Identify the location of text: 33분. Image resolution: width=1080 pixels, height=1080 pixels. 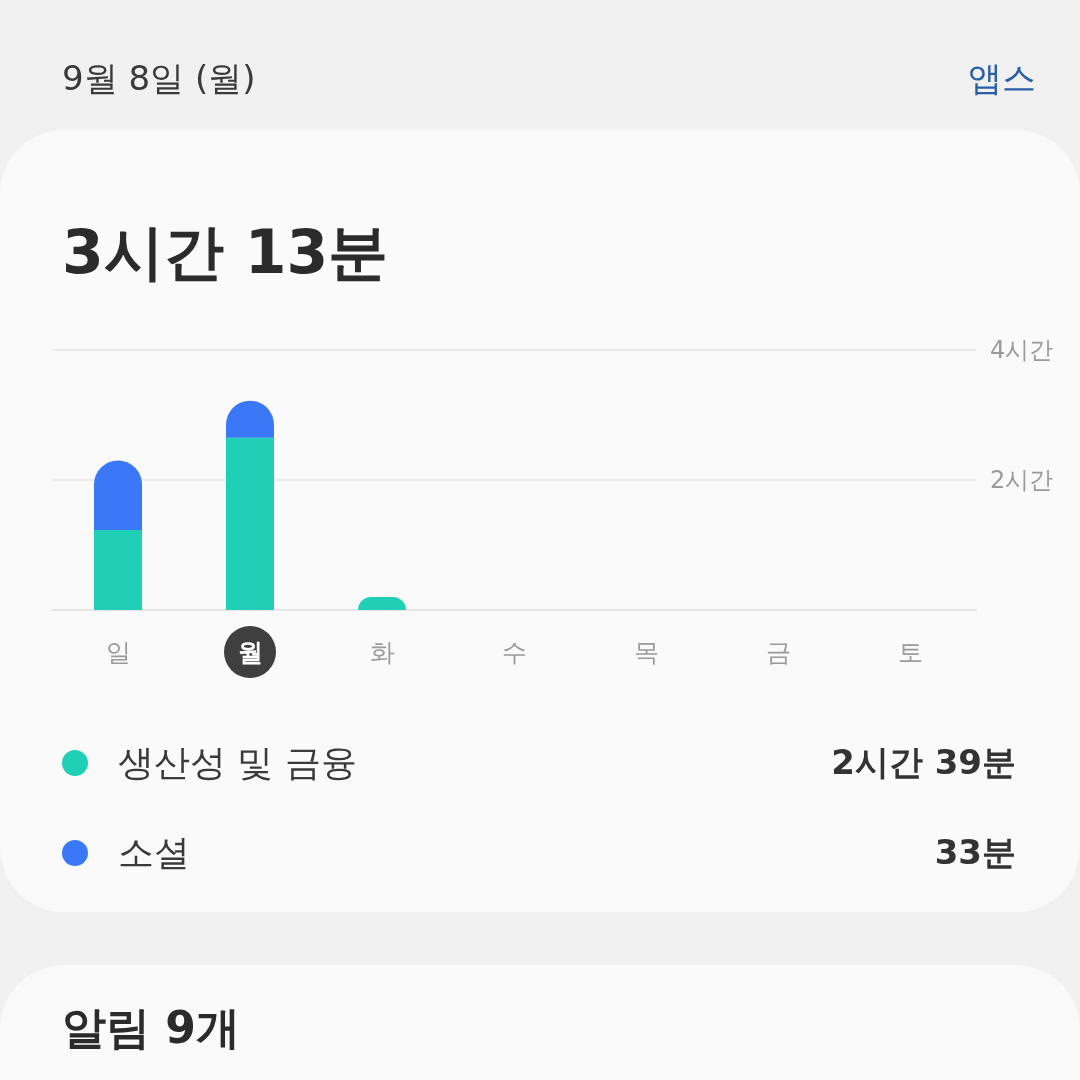
(975, 852).